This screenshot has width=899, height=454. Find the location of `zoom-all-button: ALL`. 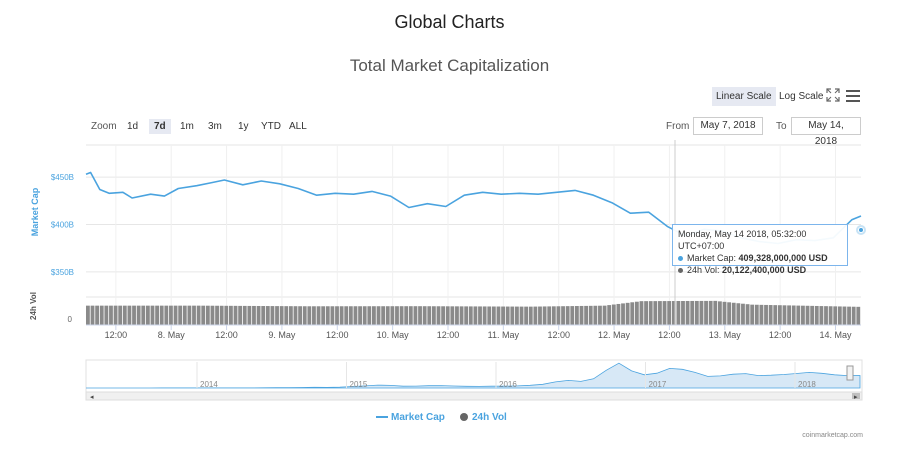

zoom-all-button: ALL is located at coordinates (298, 126).